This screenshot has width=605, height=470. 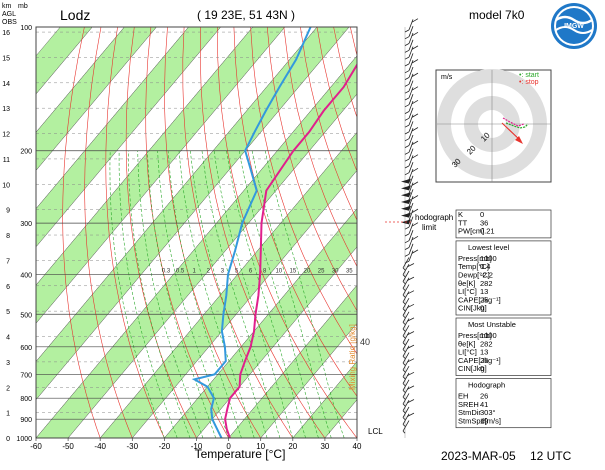 I want to click on mixing-ratio-label: 6, so click(x=251, y=271).